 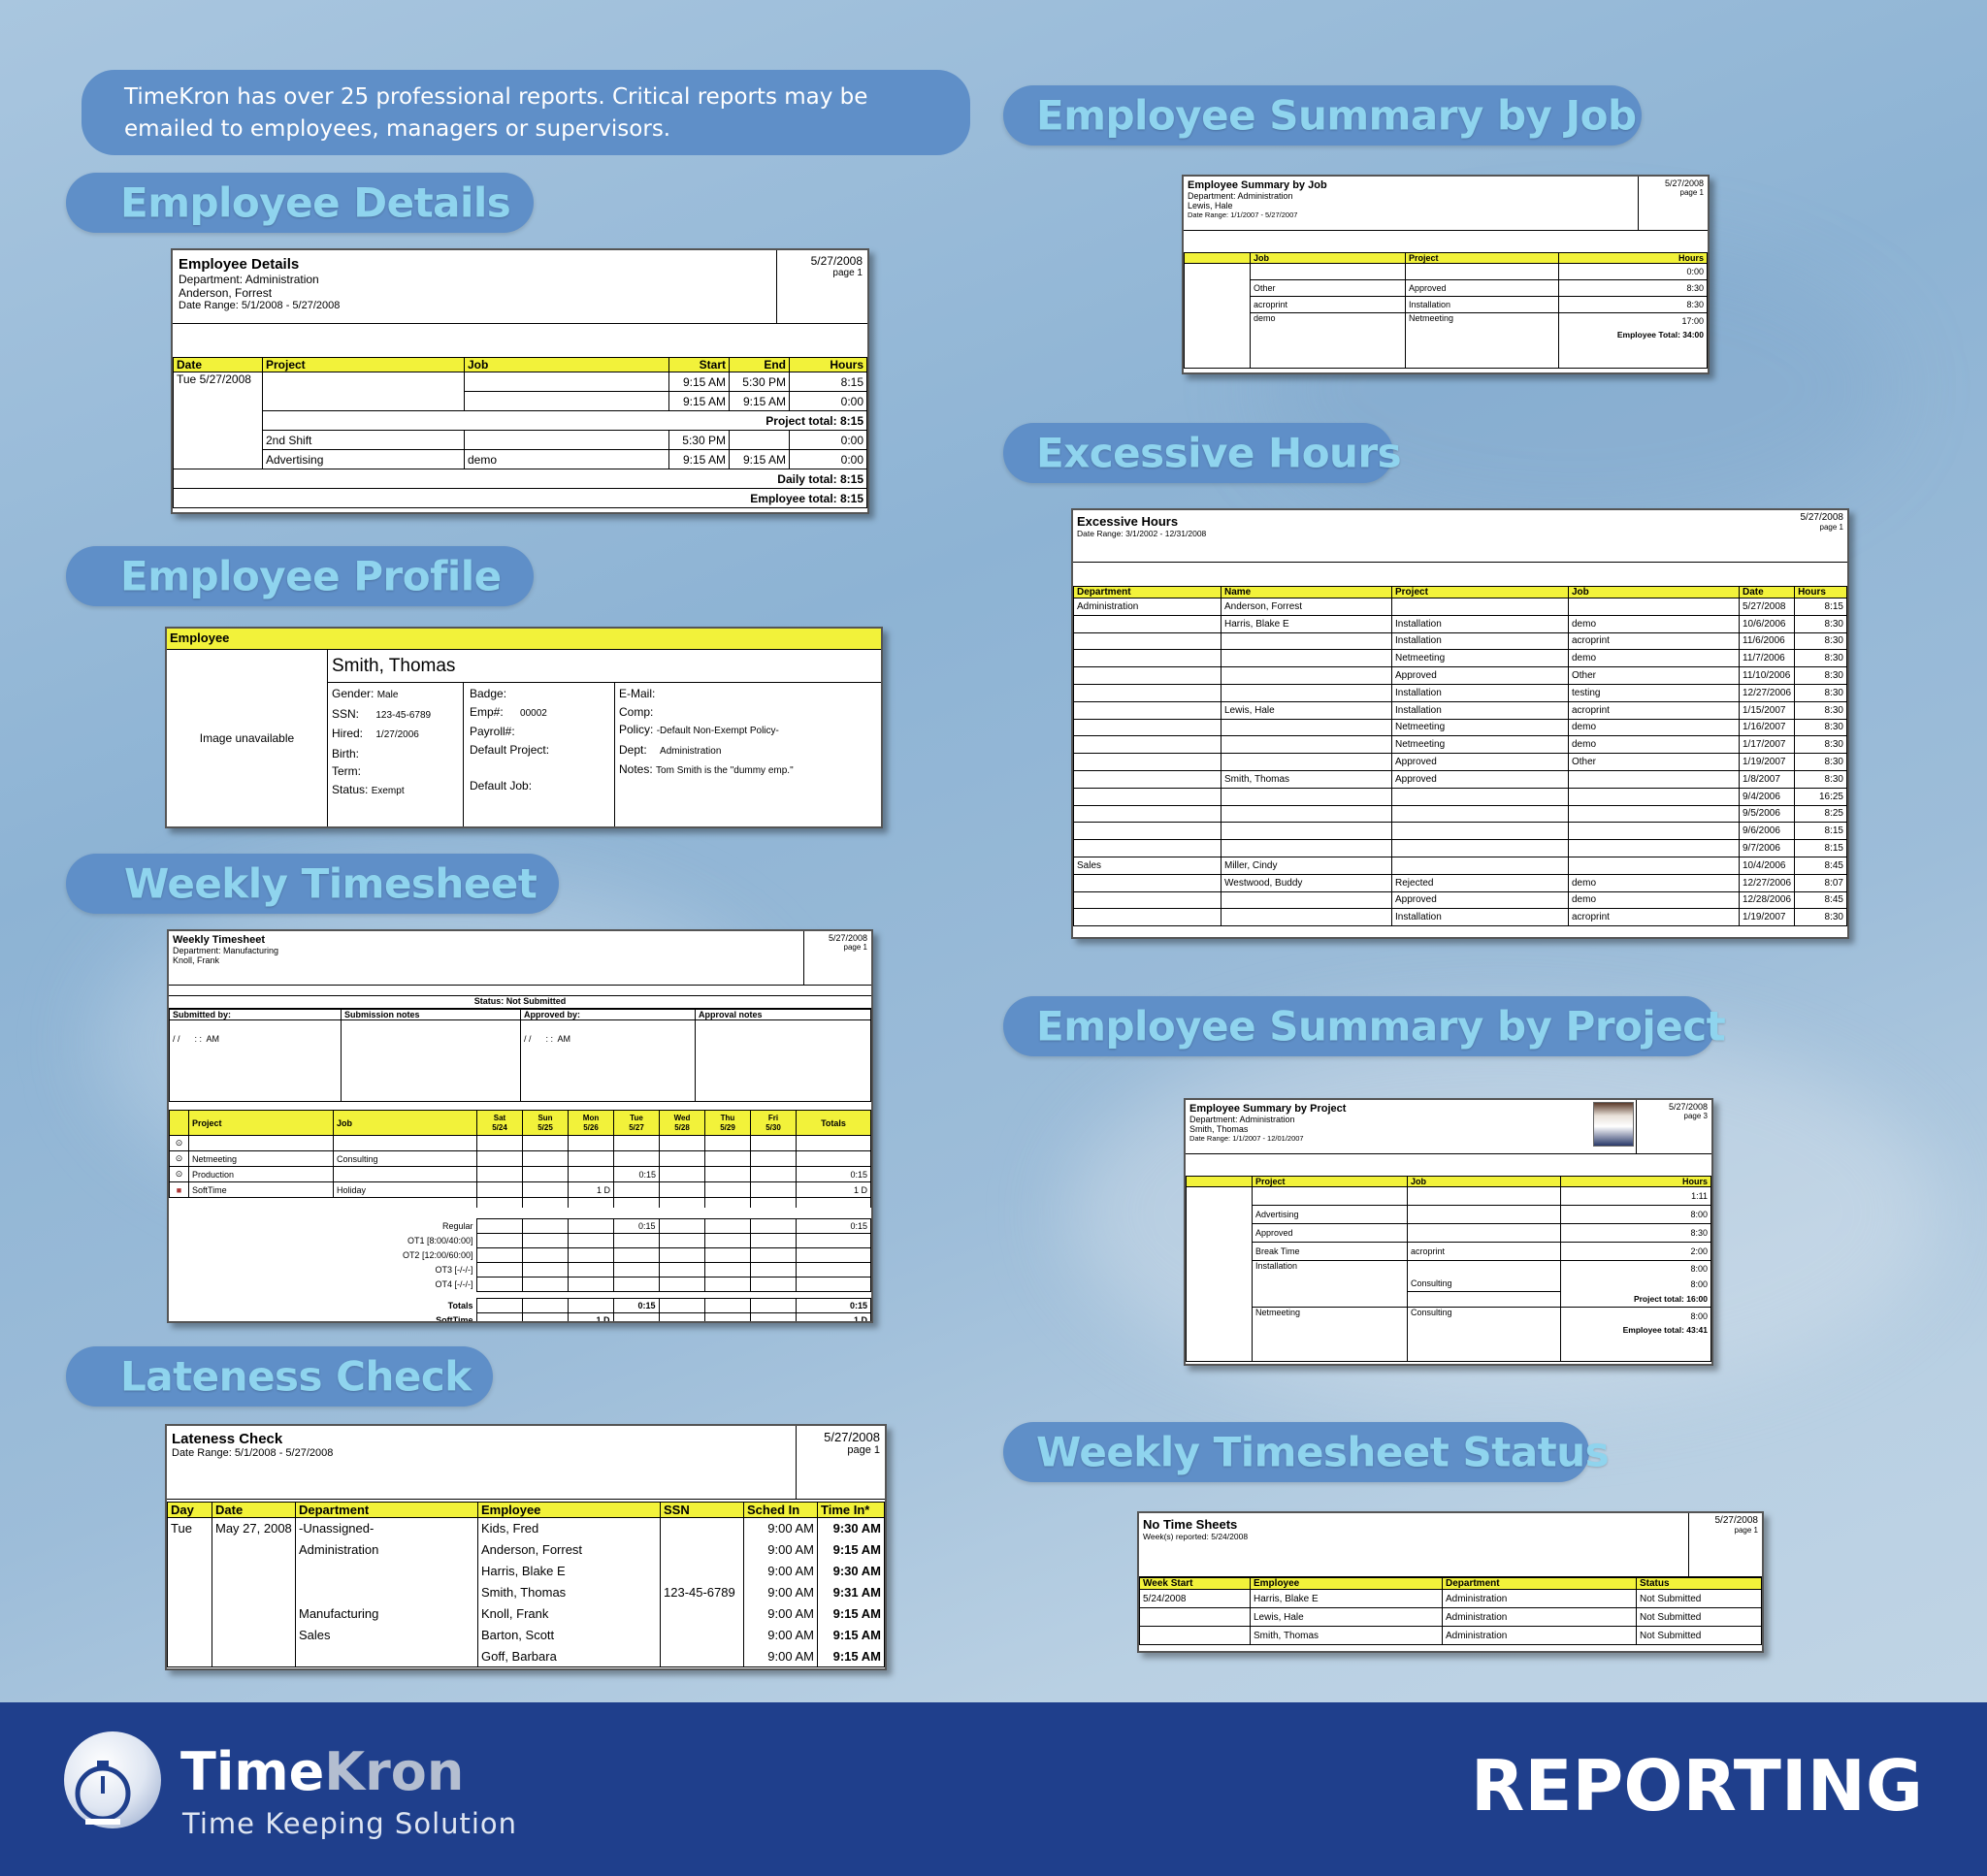 What do you see at coordinates (395, 715) in the screenshot?
I see `field-row: SSN: 123-45-6789` at bounding box center [395, 715].